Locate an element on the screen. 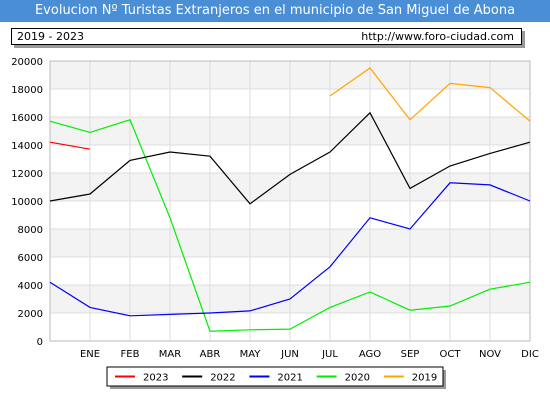 The width and height of the screenshot is (550, 400). y-tick-label: 2000 is located at coordinates (30, 314).